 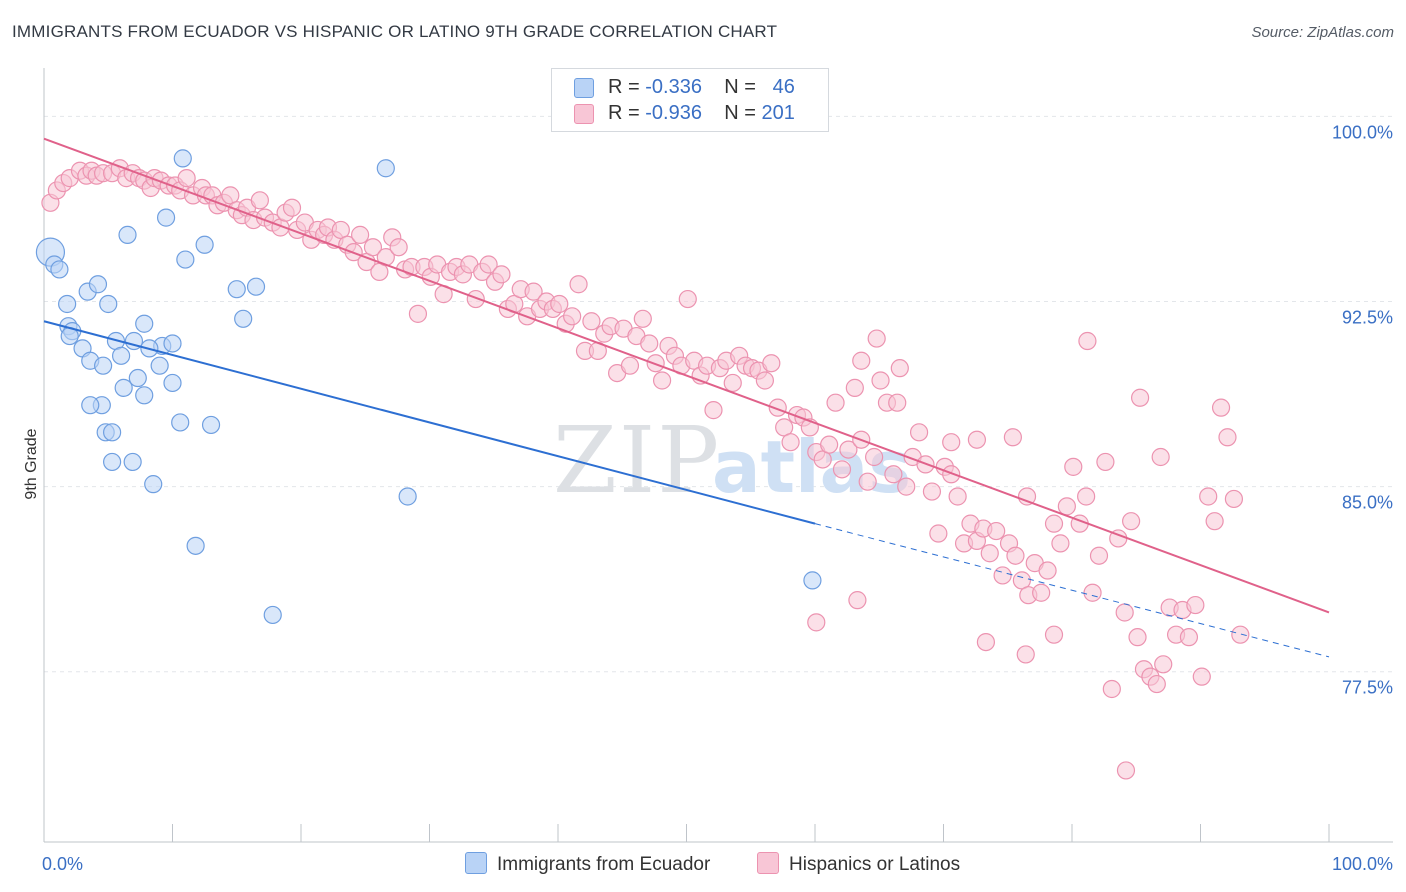 What do you see at coordinates (62, 864) in the screenshot?
I see `x-tick-label-min: 0.0%` at bounding box center [62, 864].